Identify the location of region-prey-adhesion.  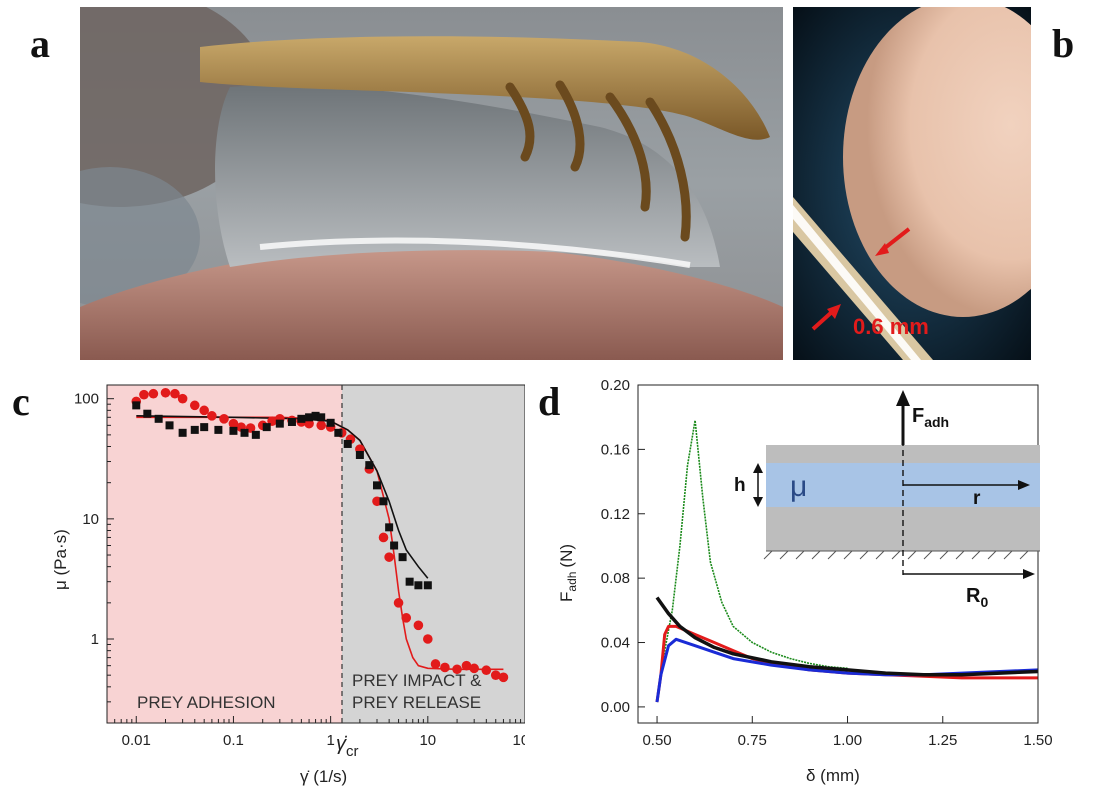
(224, 554).